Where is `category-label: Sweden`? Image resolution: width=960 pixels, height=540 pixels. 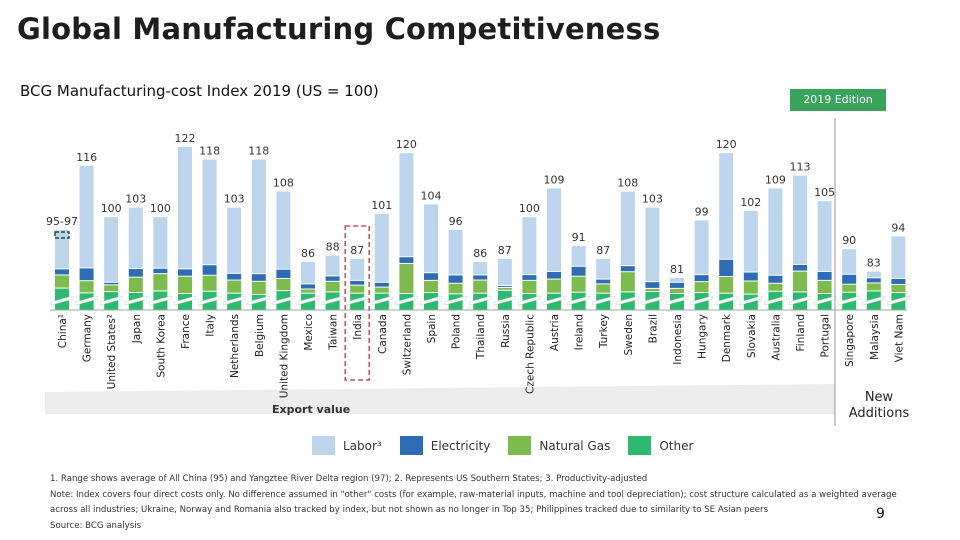
category-label: Sweden is located at coordinates (629, 335).